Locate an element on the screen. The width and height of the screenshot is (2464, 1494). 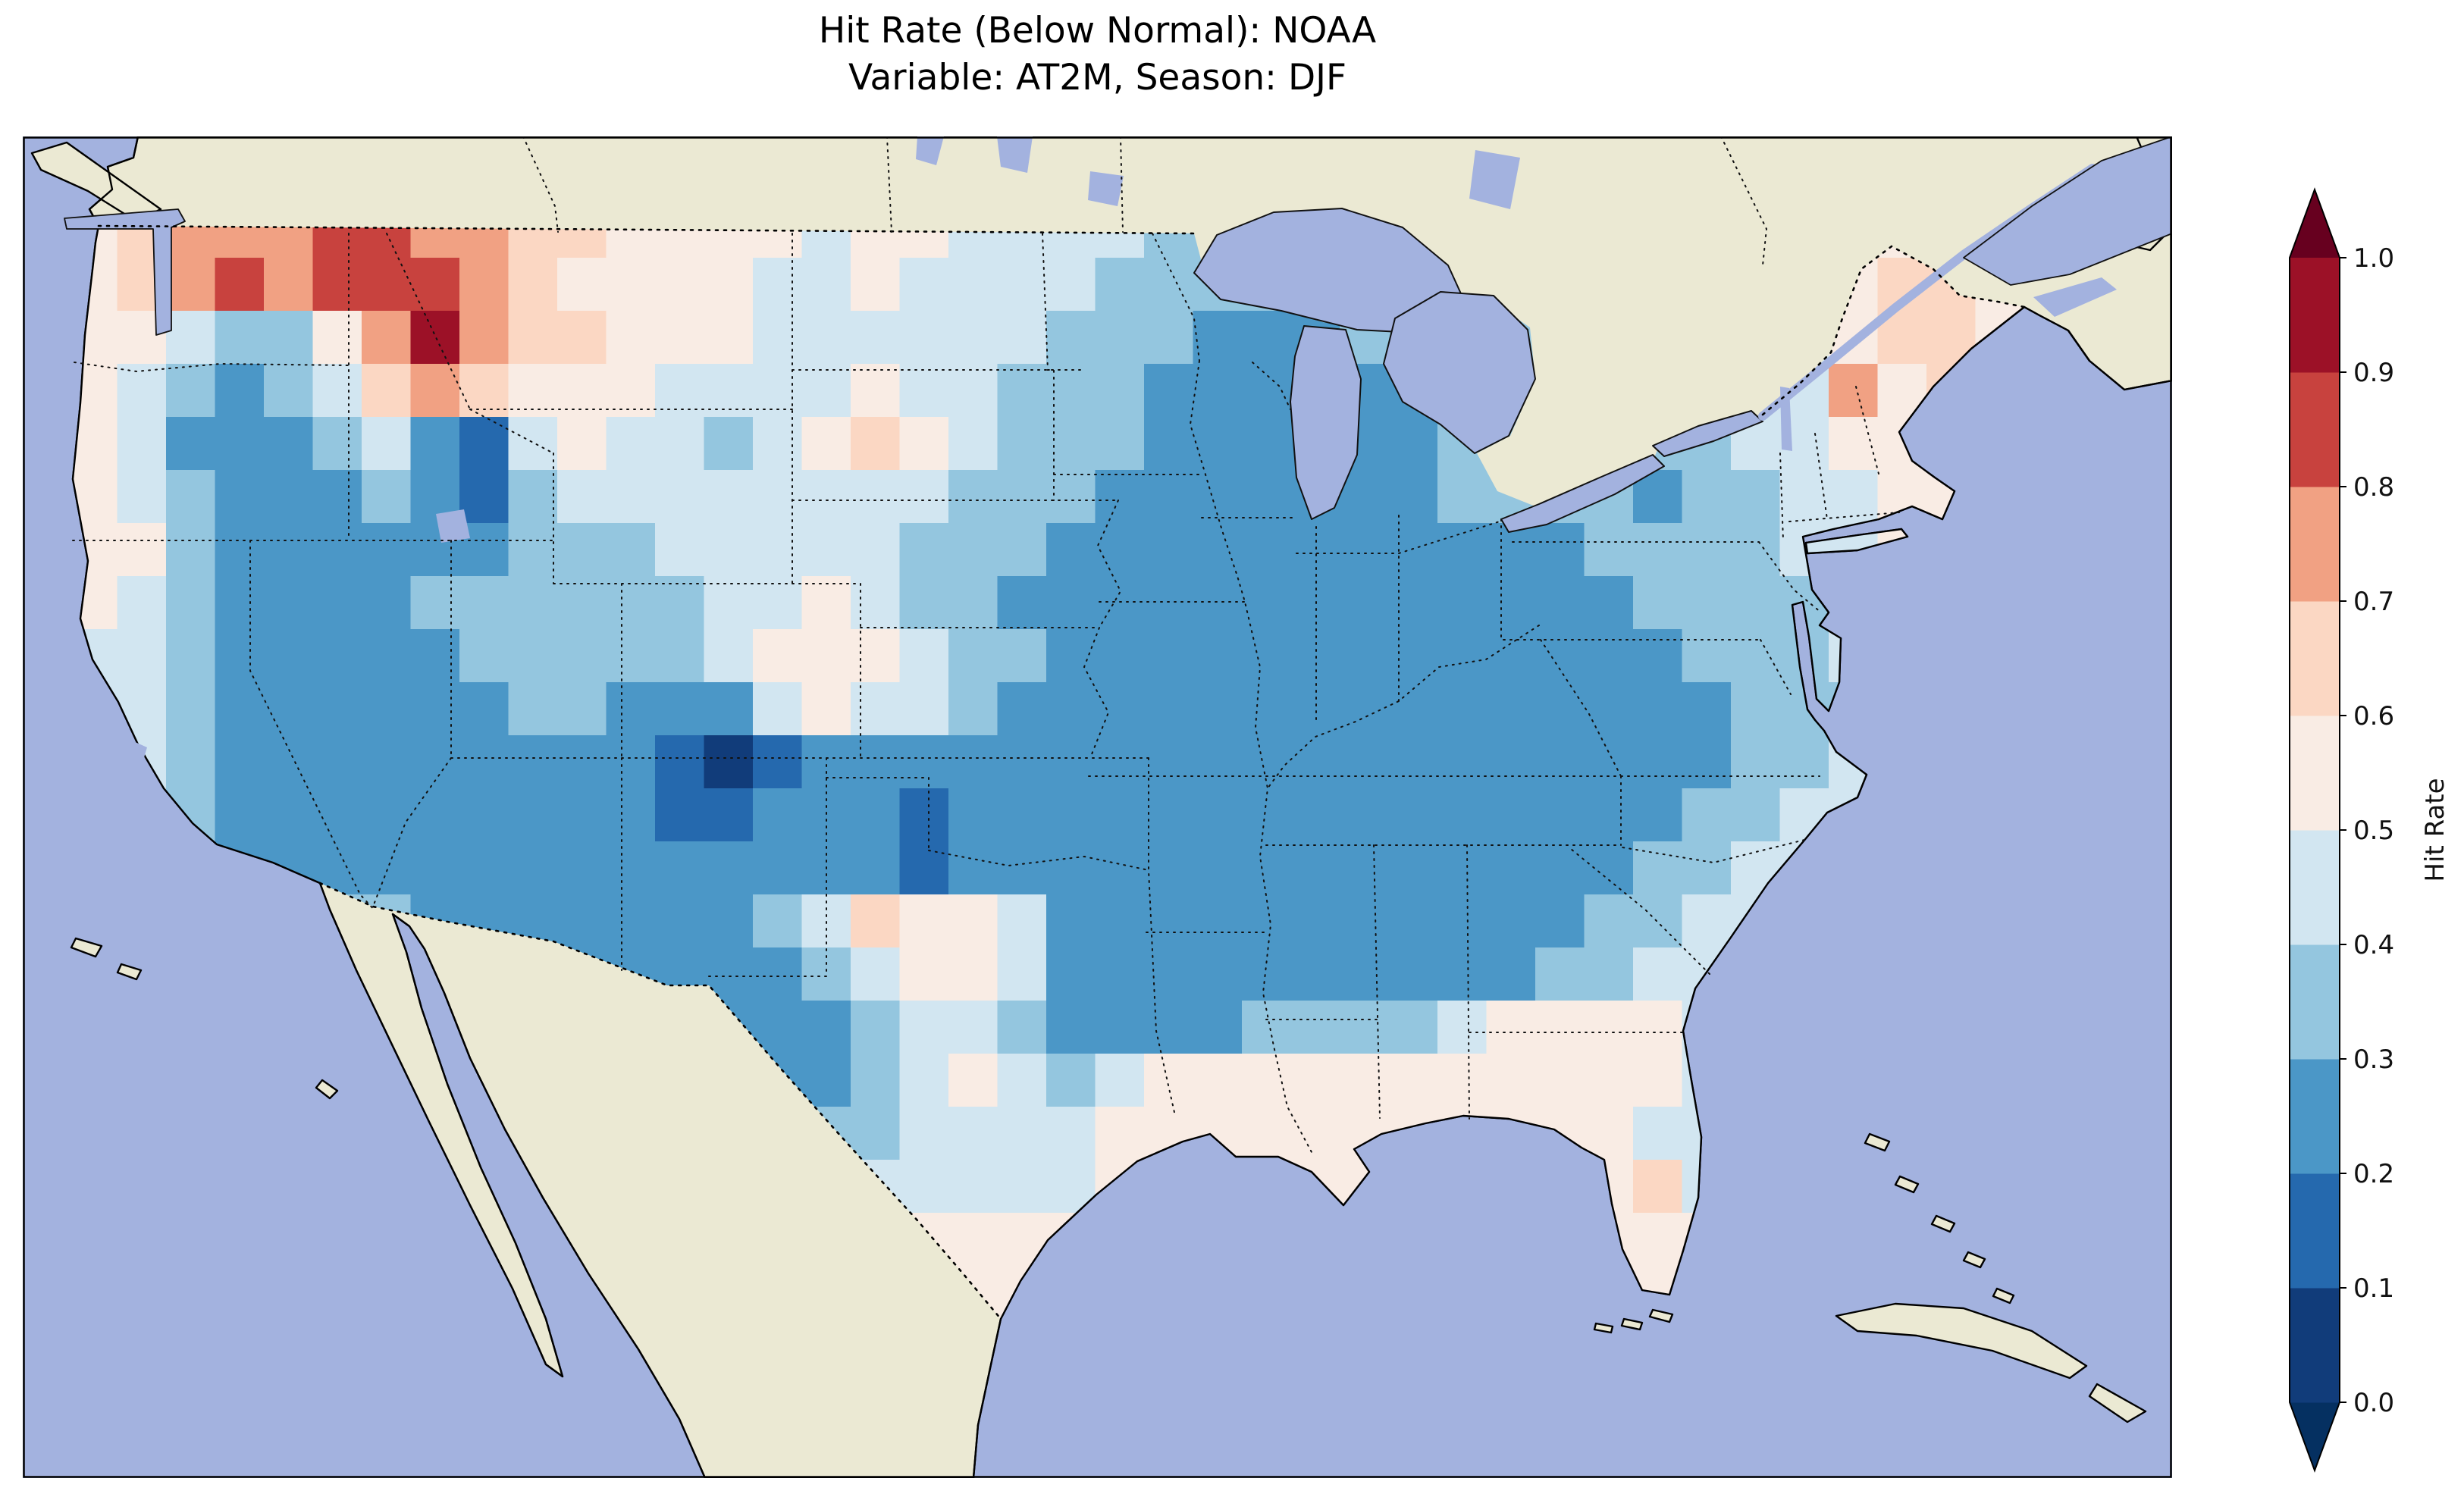
isle-of-youth is located at coordinates (2117, 1403).